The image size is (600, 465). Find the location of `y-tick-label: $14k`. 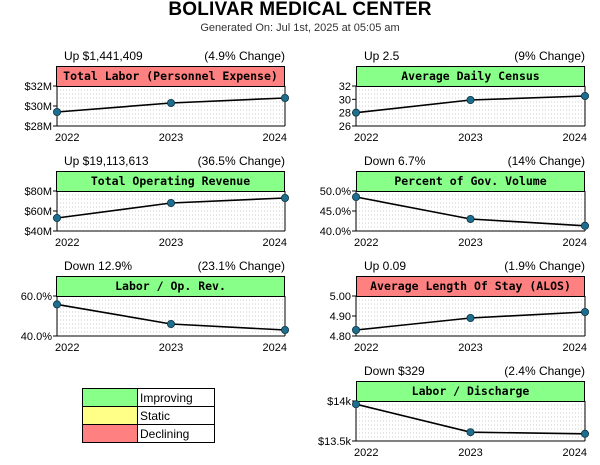

y-tick-label: $14k is located at coordinates (339, 402).